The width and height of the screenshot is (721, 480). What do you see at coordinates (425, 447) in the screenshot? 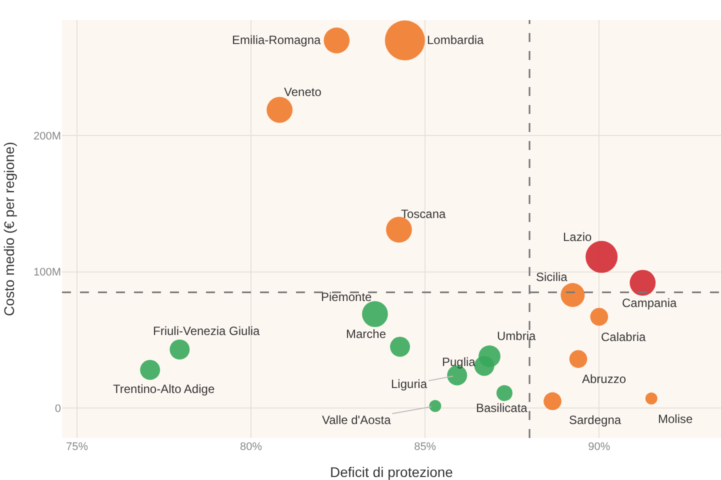
I see `x-tick-label: 85%` at bounding box center [425, 447].